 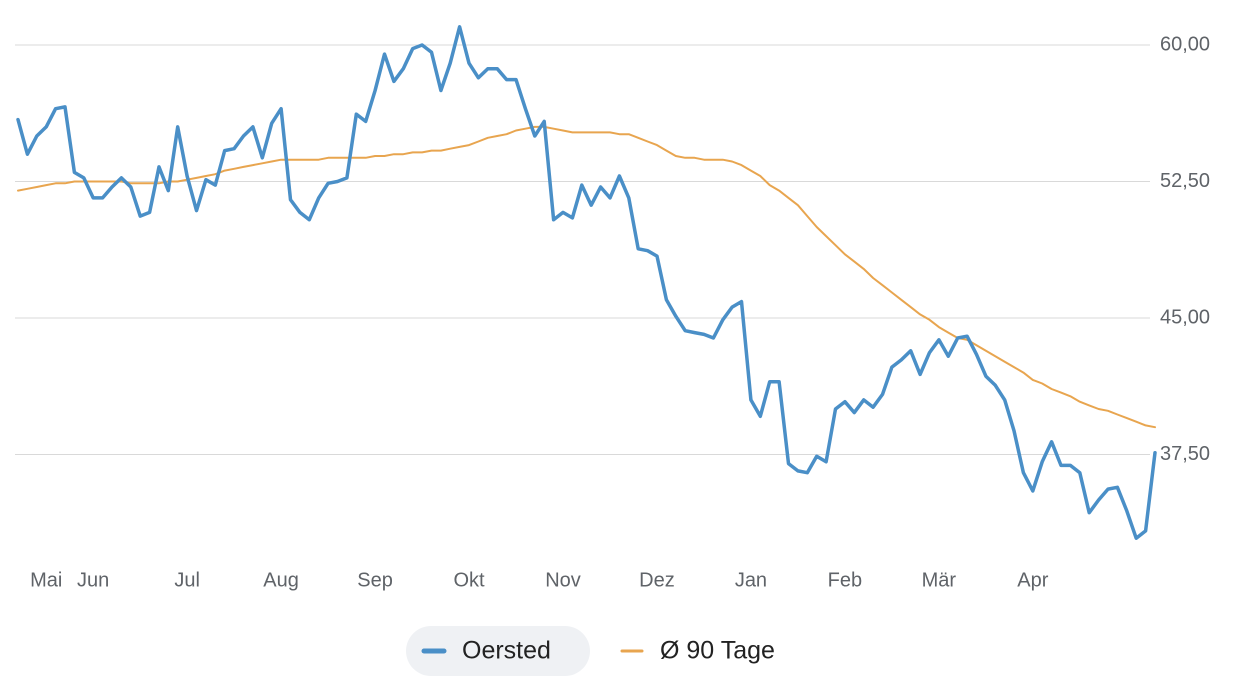 What do you see at coordinates (375, 580) in the screenshot?
I see `x-tick-label: Sep` at bounding box center [375, 580].